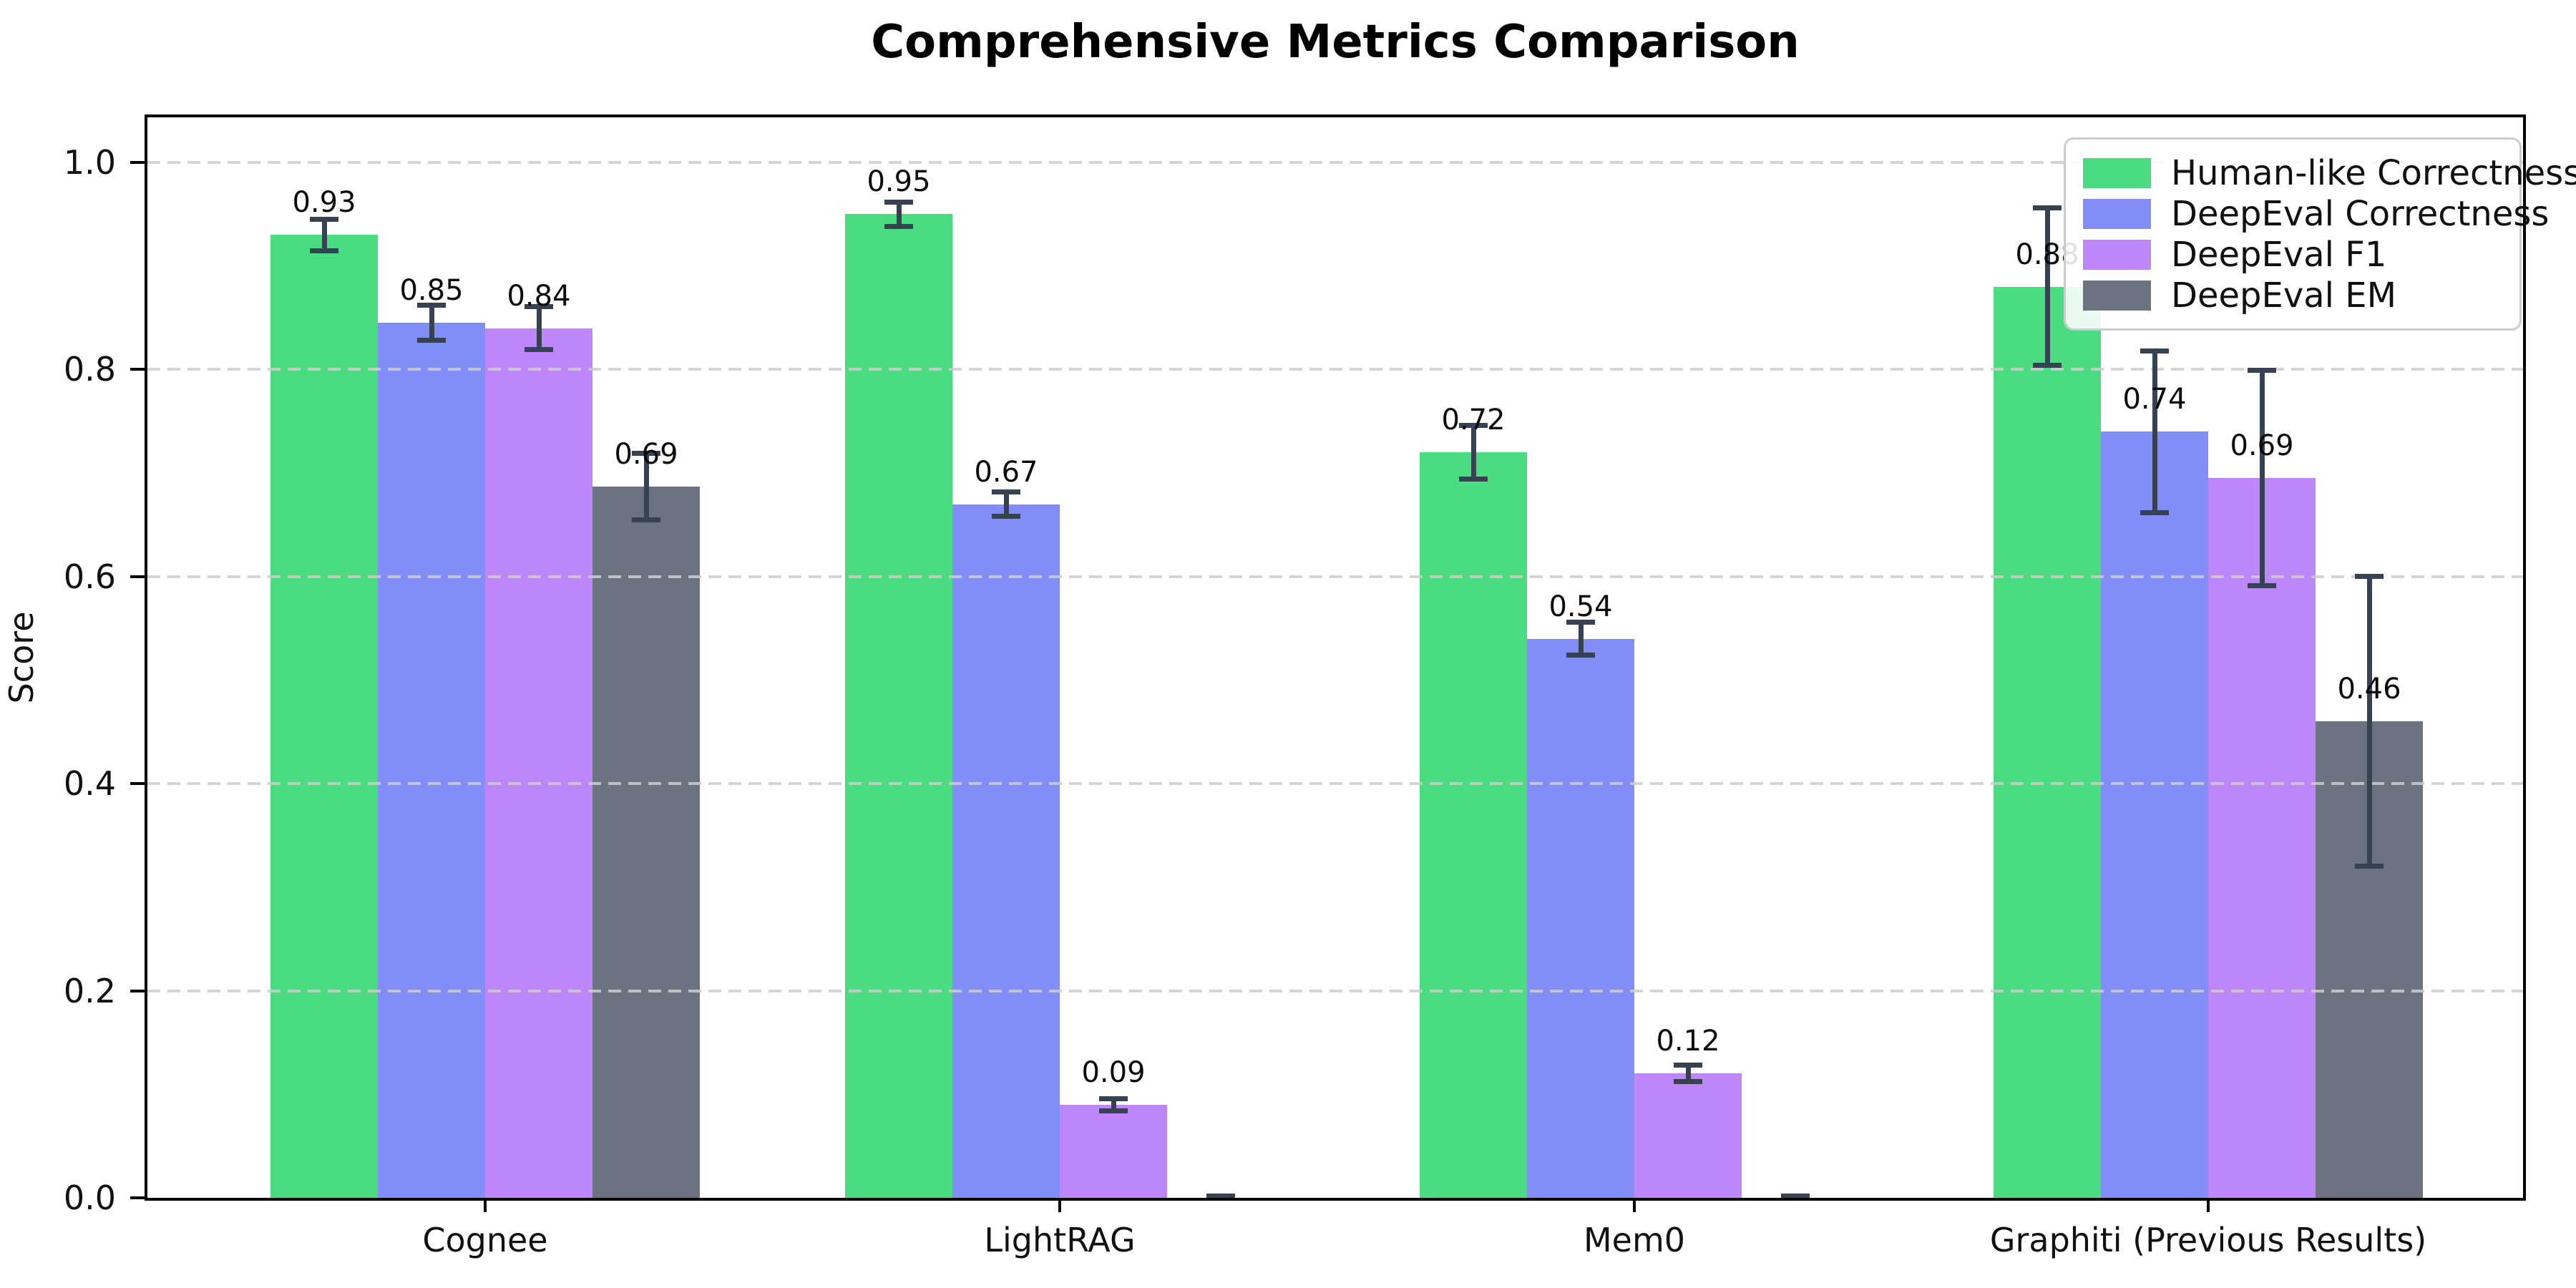 This screenshot has height=1288, width=2576. What do you see at coordinates (431, 291) in the screenshot?
I see `bar-value-label: 0.85` at bounding box center [431, 291].